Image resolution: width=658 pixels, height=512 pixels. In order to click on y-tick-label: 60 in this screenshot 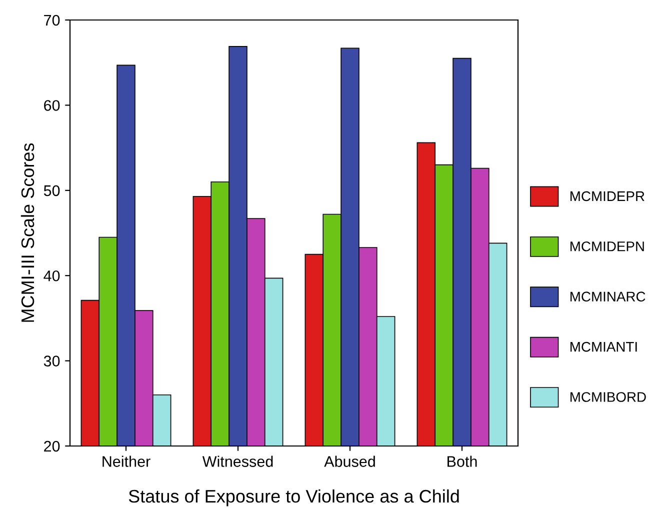, I will do `click(52, 105)`.